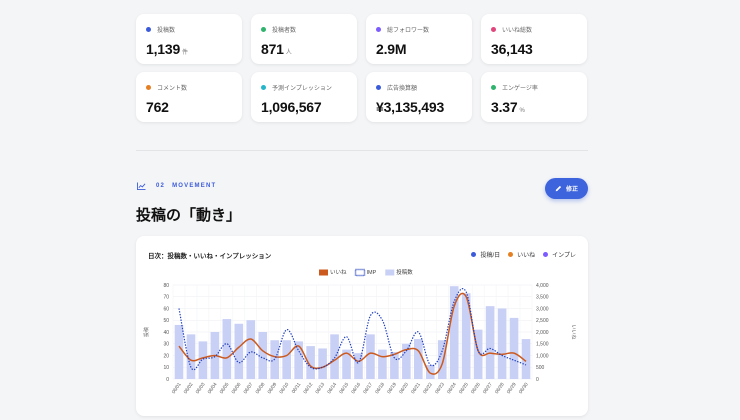 Image resolution: width=740 pixels, height=420 pixels. I want to click on x-tick-label: 06/16, so click(356, 388).